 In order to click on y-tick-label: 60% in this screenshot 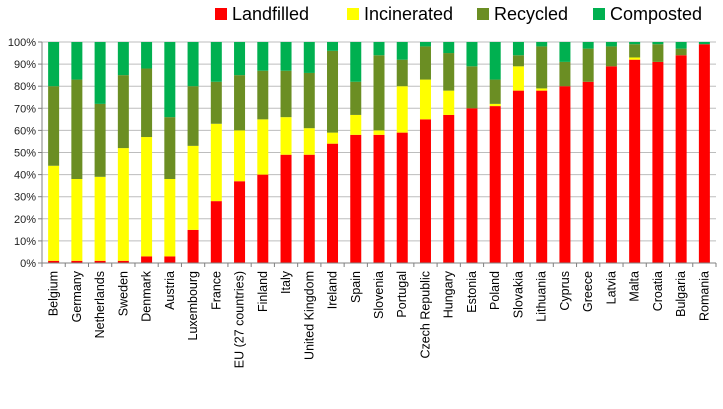, I will do `click(25, 131)`.